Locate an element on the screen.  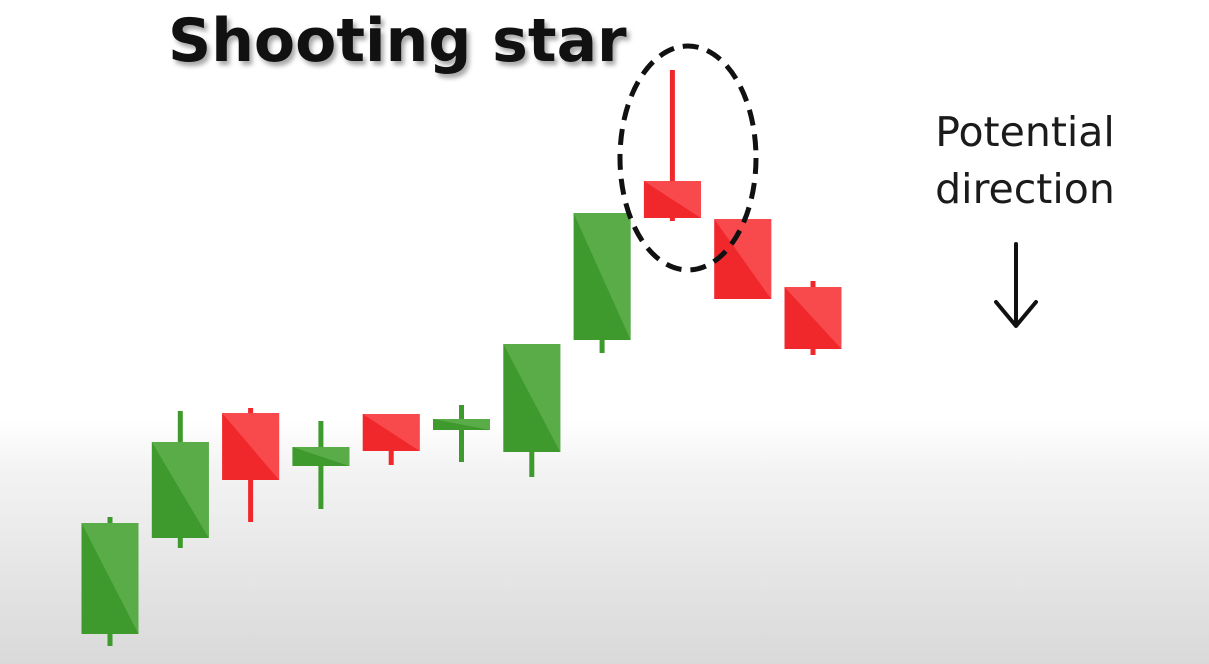
candle-6-highlight is located at coordinates (532, 398).